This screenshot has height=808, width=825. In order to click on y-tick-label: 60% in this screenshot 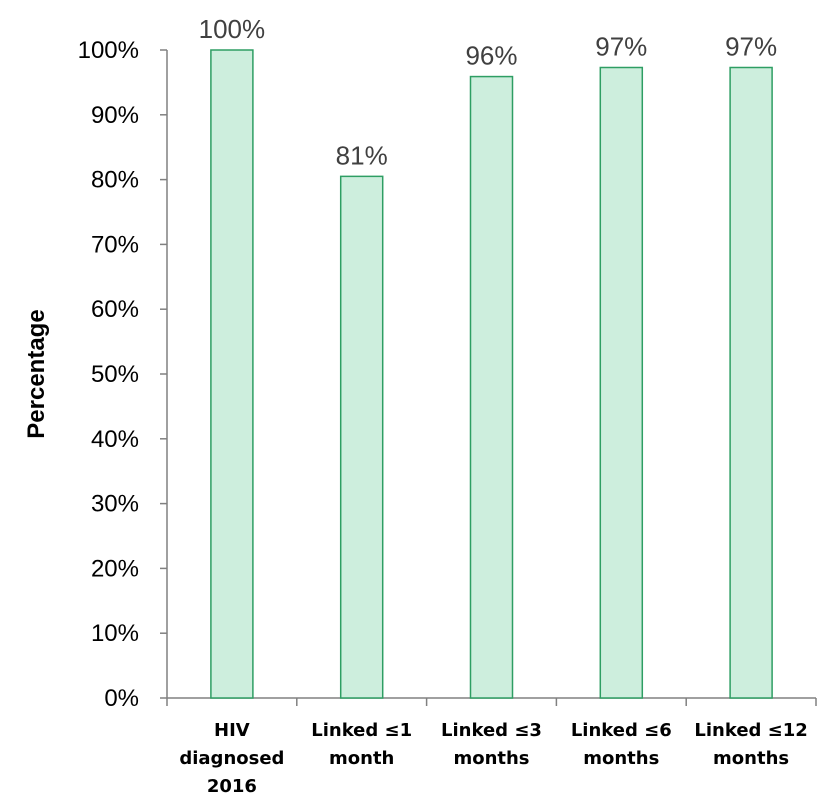, I will do `click(115, 309)`.